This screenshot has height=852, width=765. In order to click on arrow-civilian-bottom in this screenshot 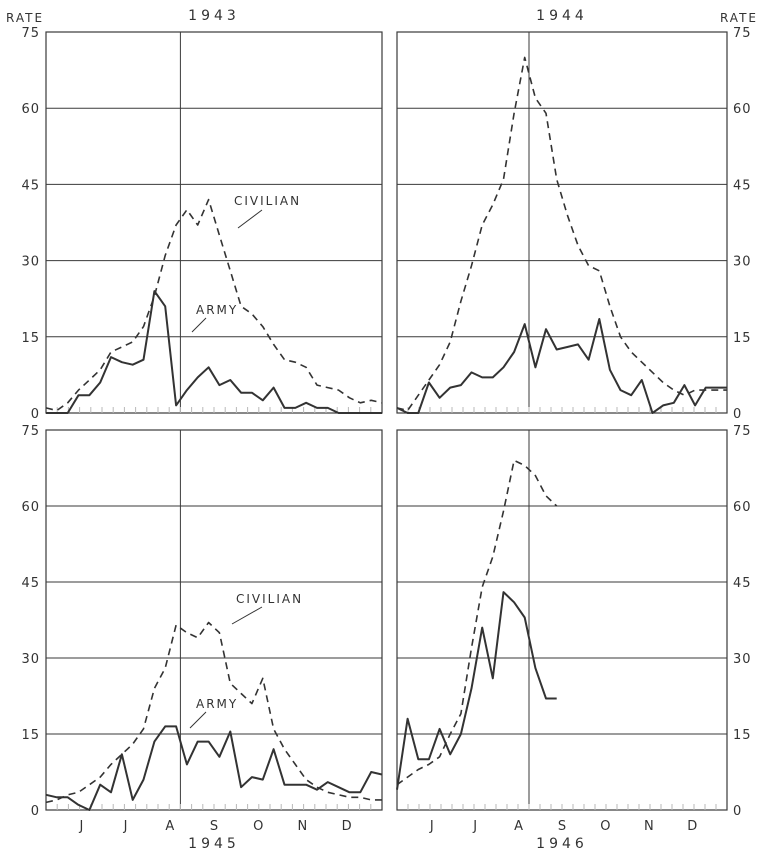, I will do `click(247, 615)`.